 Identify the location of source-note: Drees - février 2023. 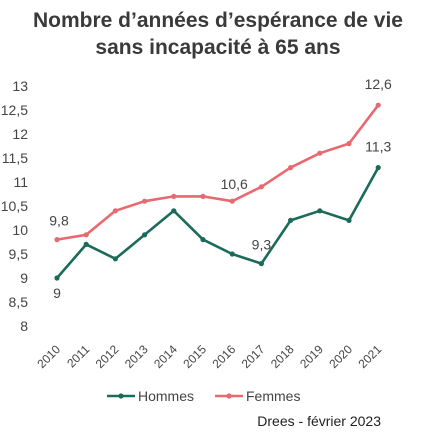
(319, 421).